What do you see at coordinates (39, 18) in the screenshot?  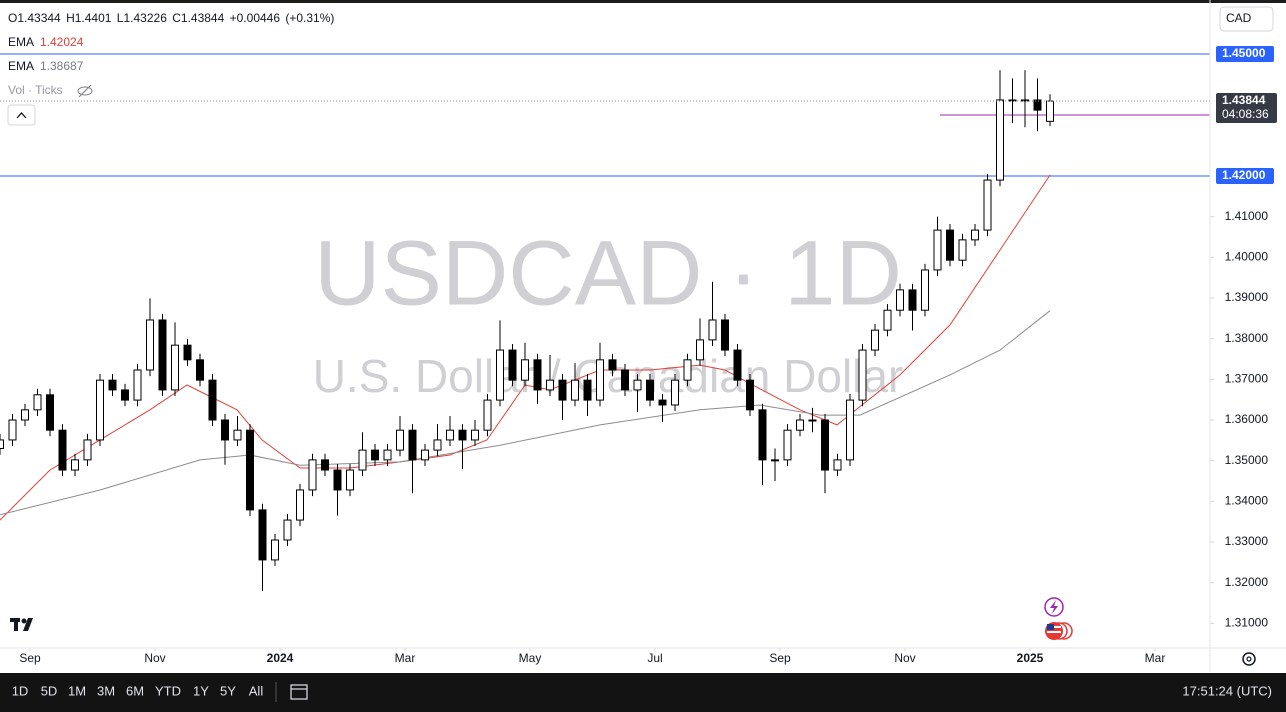 I see `ohlc-value: 1.43344` at bounding box center [39, 18].